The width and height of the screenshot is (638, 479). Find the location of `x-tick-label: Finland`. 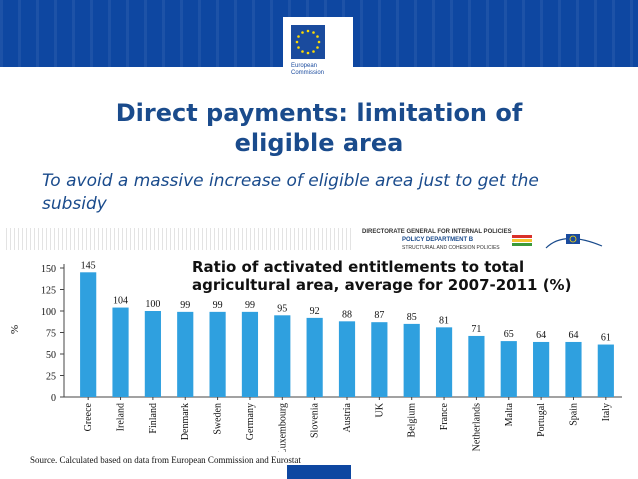

x-tick-label: Finland is located at coordinates (153, 418).